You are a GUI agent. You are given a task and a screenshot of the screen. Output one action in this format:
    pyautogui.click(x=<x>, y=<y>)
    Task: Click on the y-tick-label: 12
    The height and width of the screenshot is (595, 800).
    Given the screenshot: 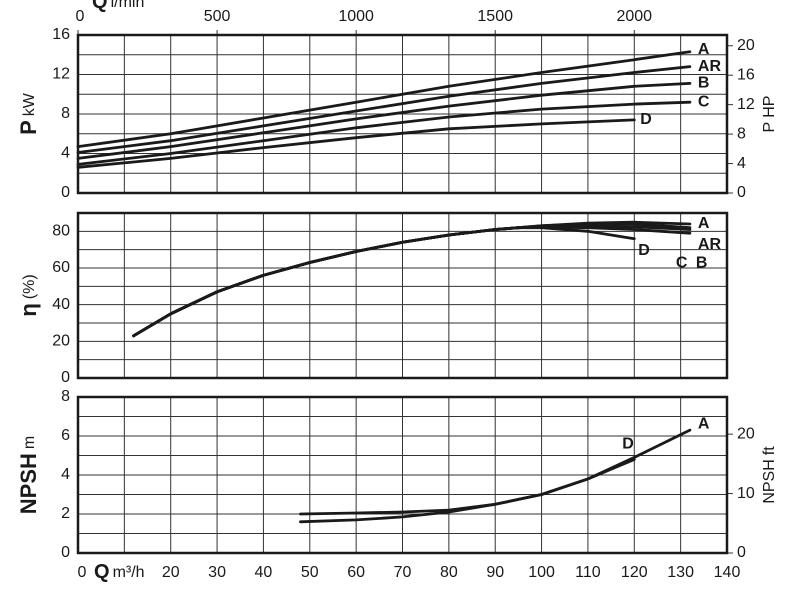 What is the action you would take?
    pyautogui.click(x=61, y=74)
    